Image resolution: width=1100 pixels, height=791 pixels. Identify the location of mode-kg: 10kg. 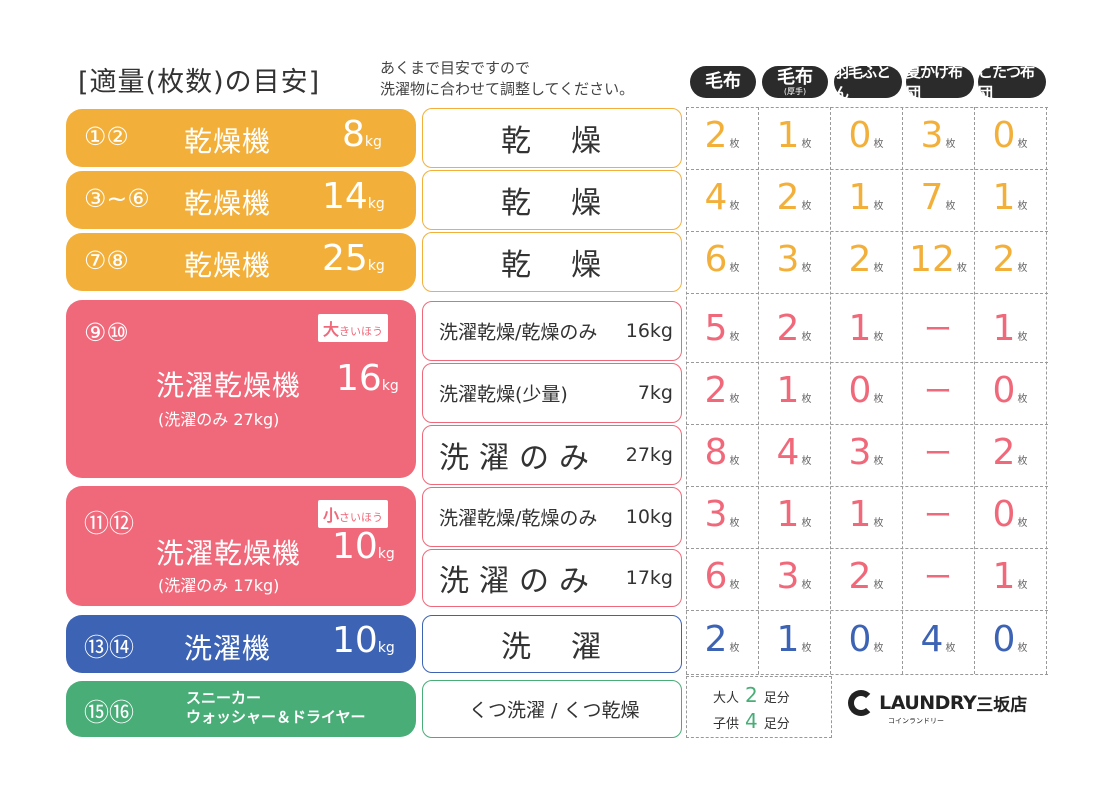
(649, 517).